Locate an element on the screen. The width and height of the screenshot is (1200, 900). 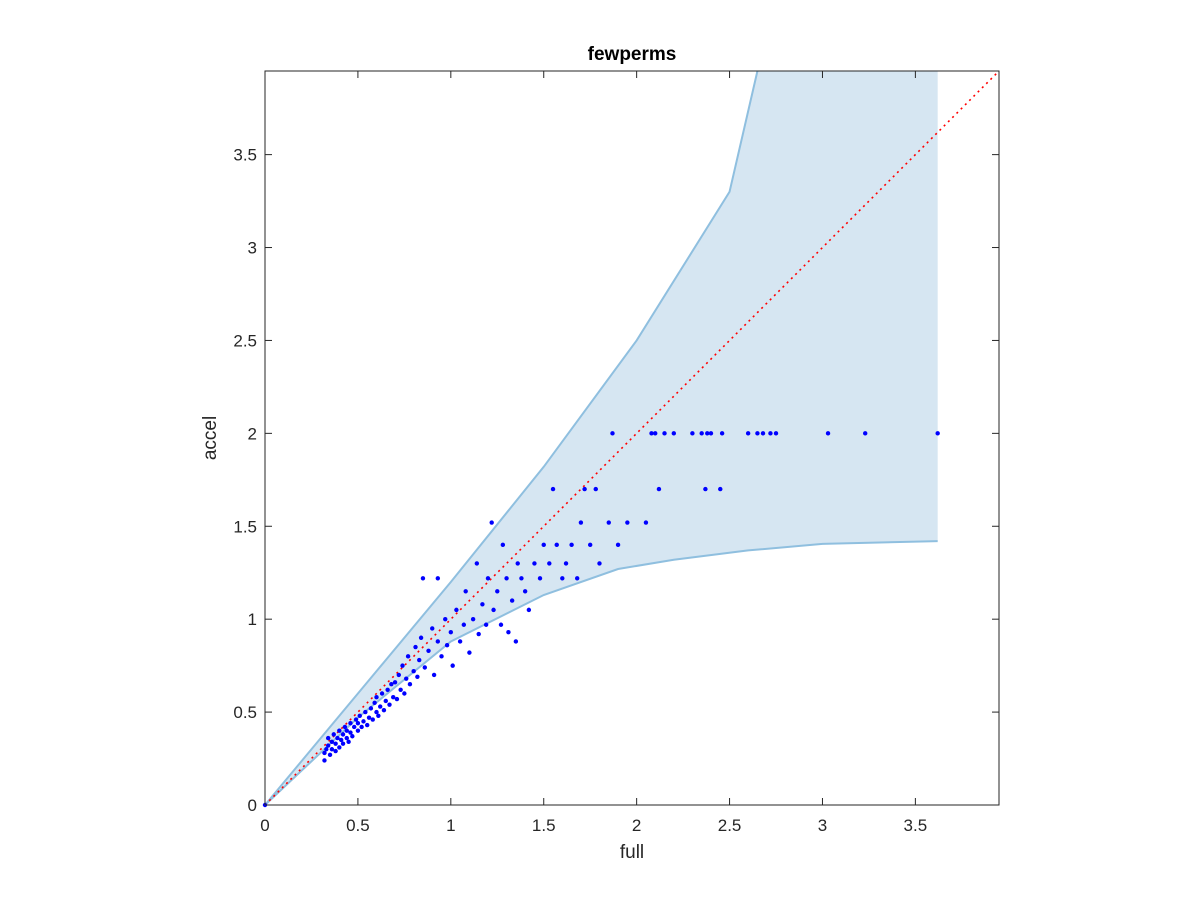
x-tick-label: 3.5 is located at coordinates (916, 825).